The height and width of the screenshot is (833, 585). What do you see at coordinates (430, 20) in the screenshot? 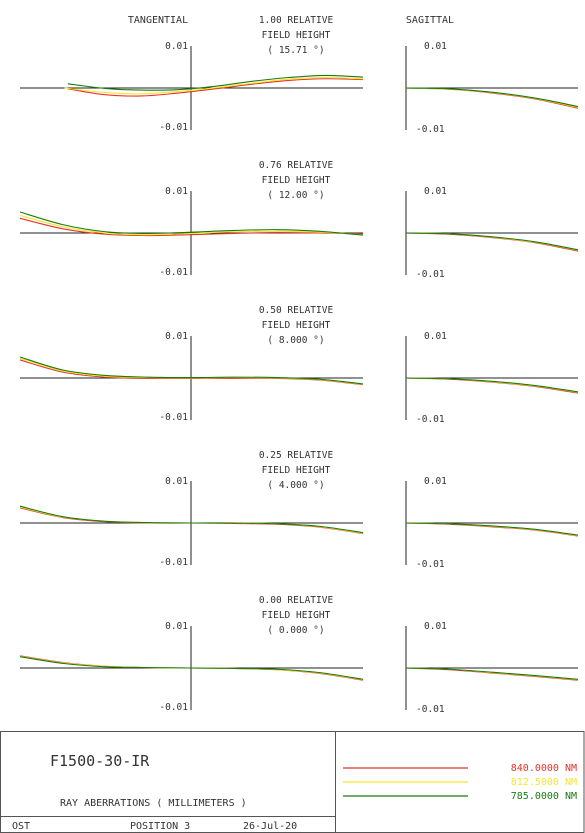
I see `sagittal-header: SAGITTAL` at bounding box center [430, 20].